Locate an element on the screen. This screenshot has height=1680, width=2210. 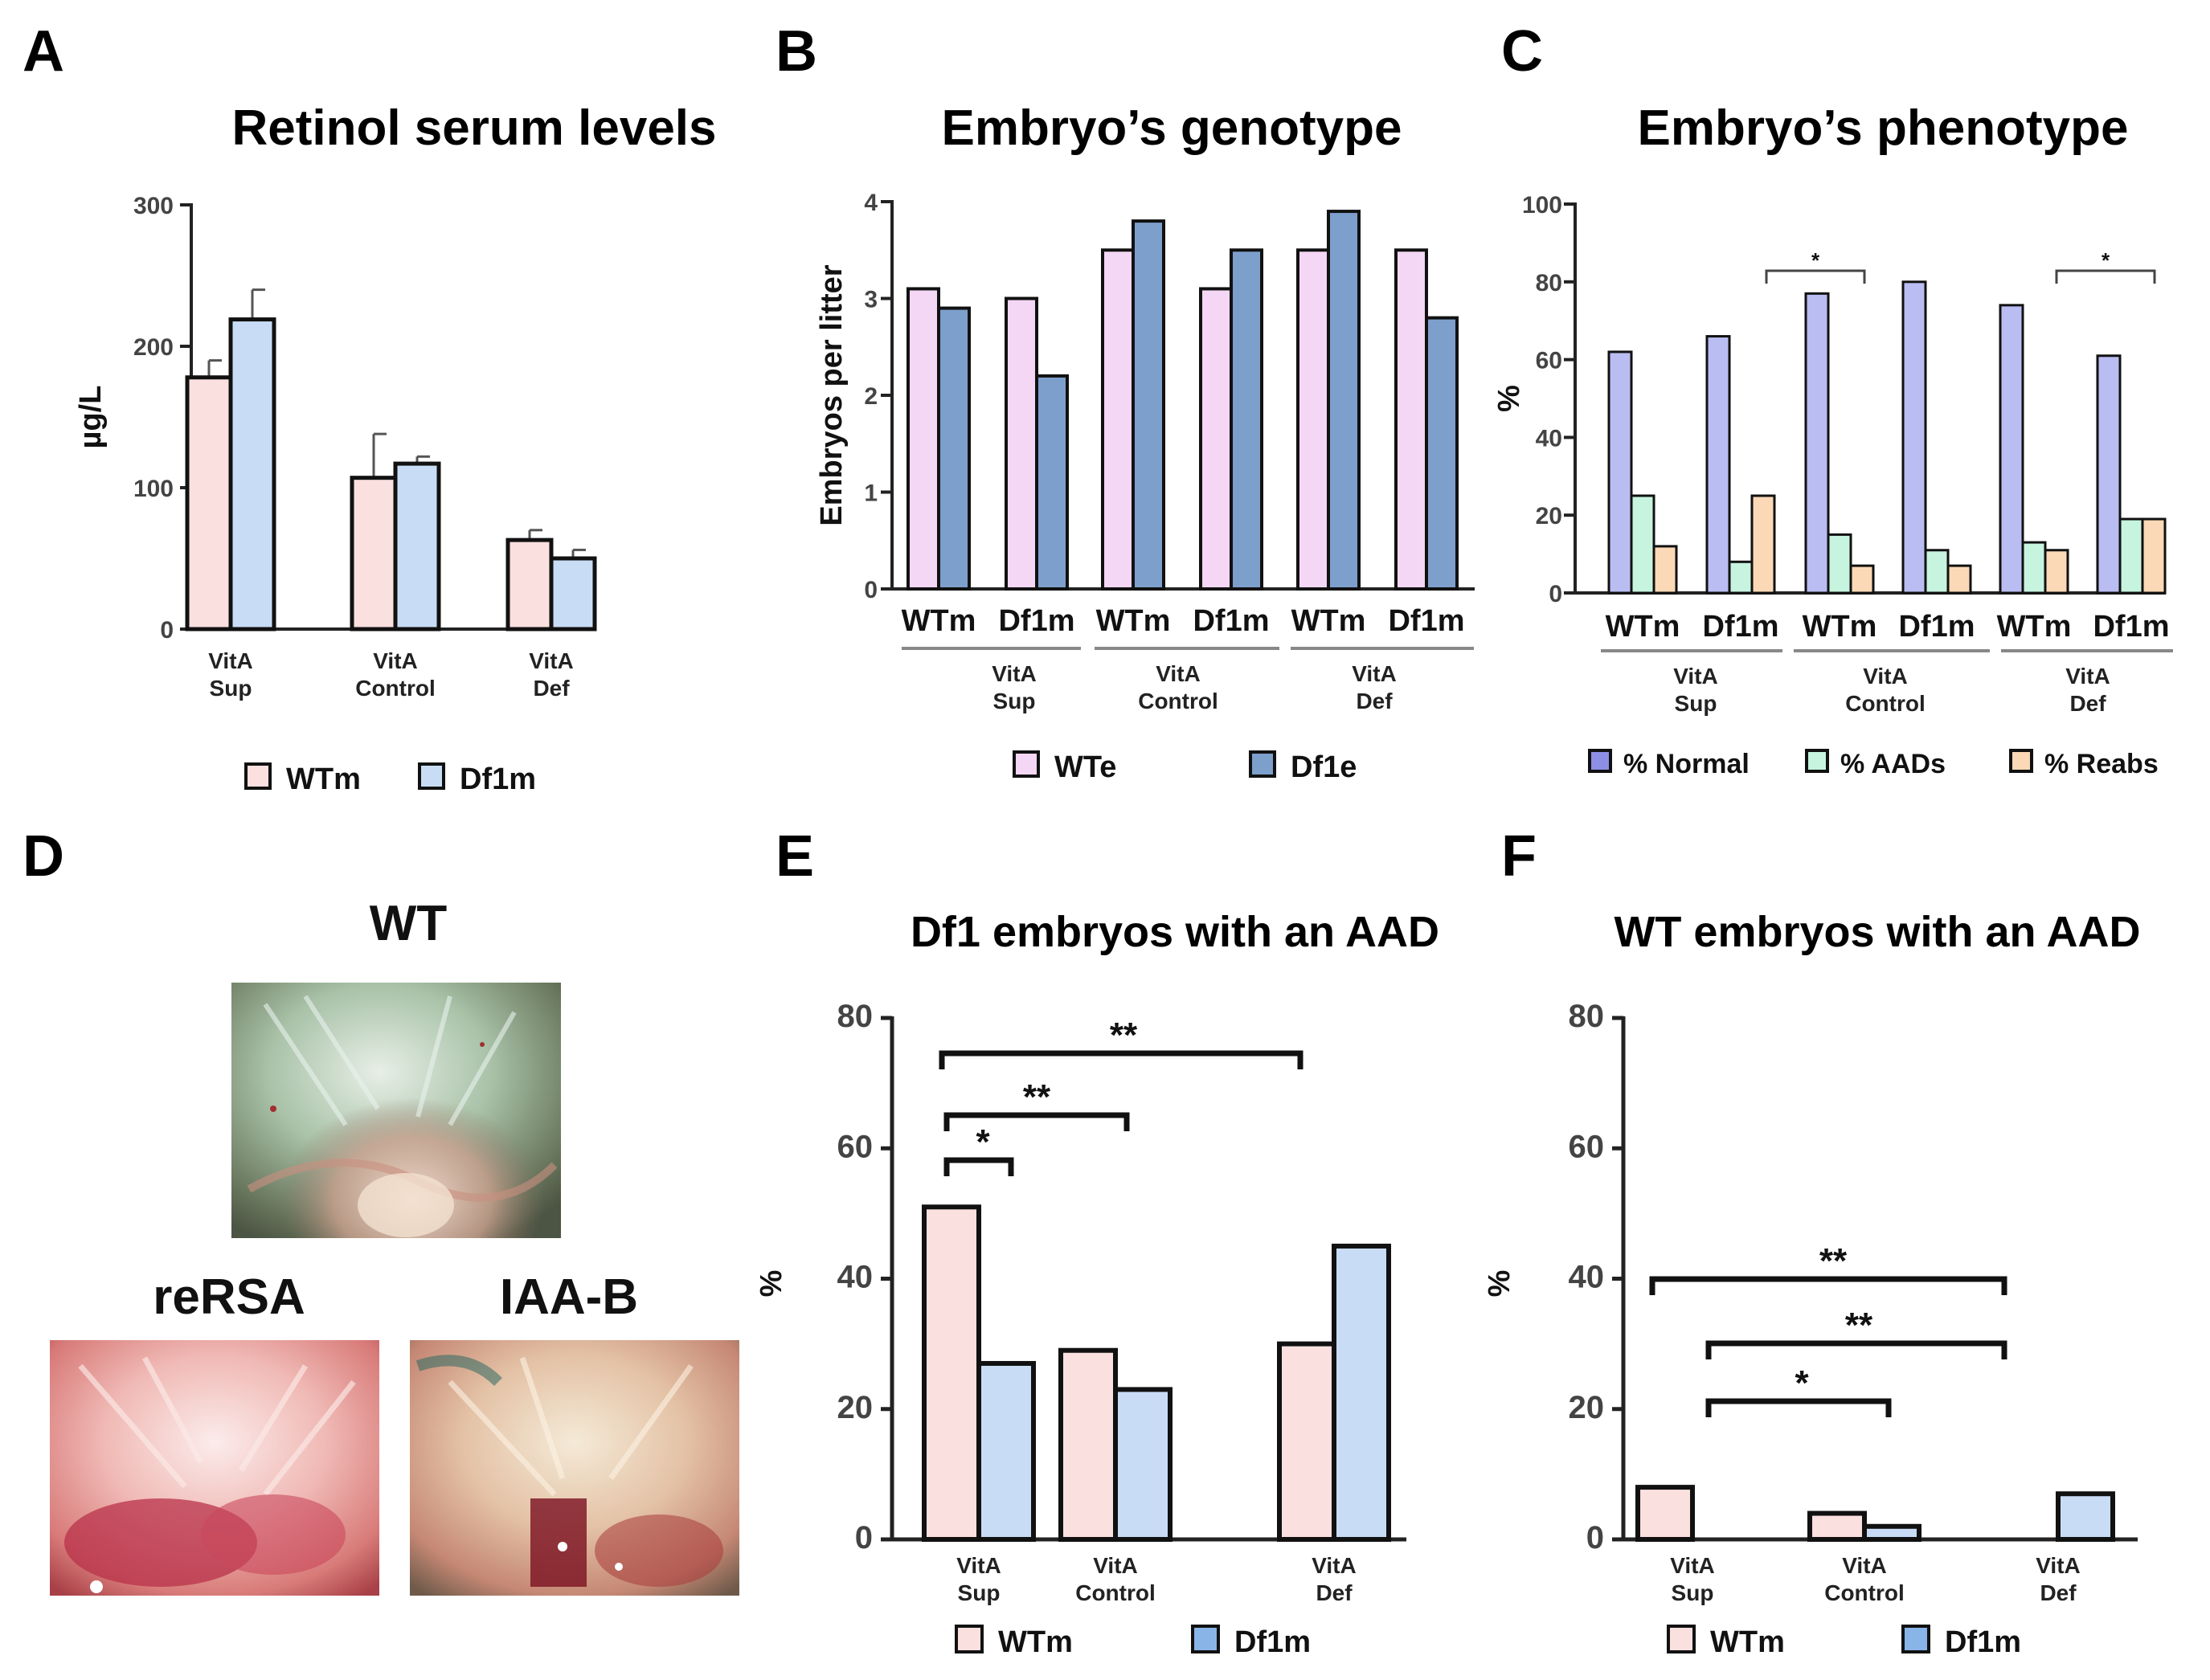
photo-rersa is located at coordinates (214, 1468).